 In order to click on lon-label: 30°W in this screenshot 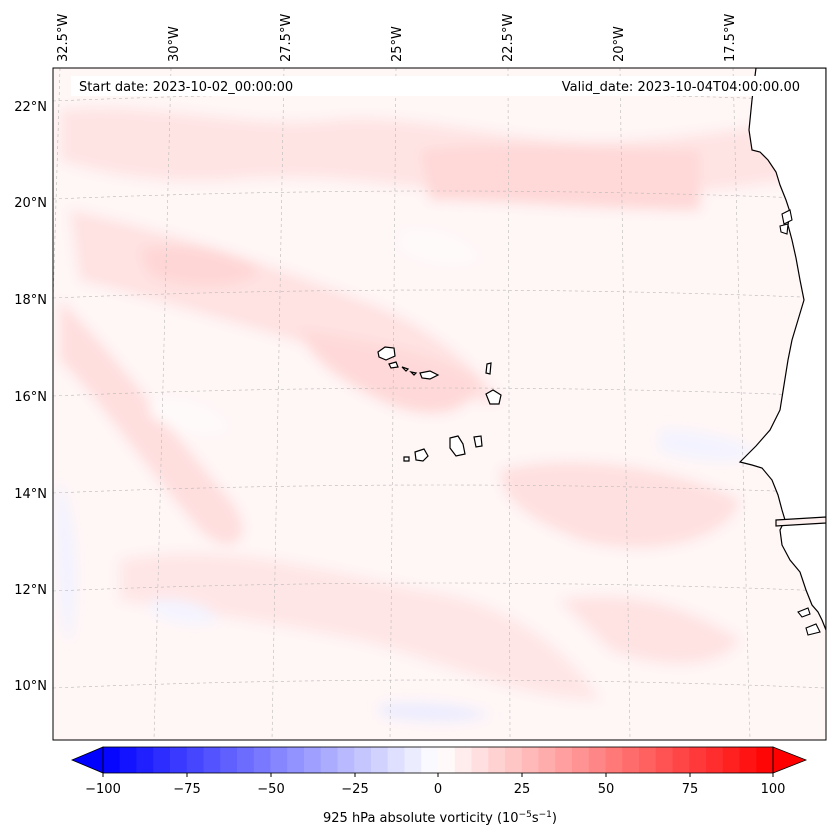, I will do `click(174, 44)`.